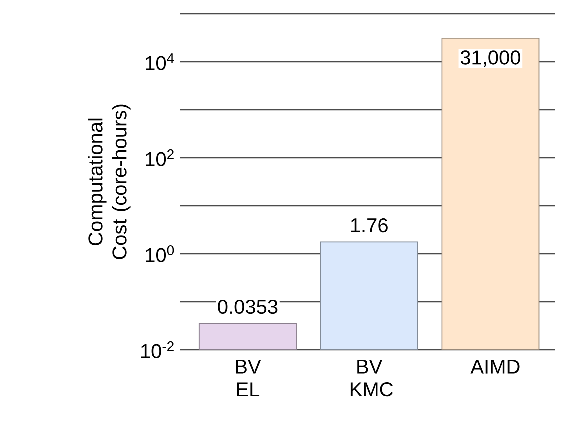 The height and width of the screenshot is (427, 580). What do you see at coordinates (372, 378) in the screenshot?
I see `x-tick-label: BV KMC` at bounding box center [372, 378].